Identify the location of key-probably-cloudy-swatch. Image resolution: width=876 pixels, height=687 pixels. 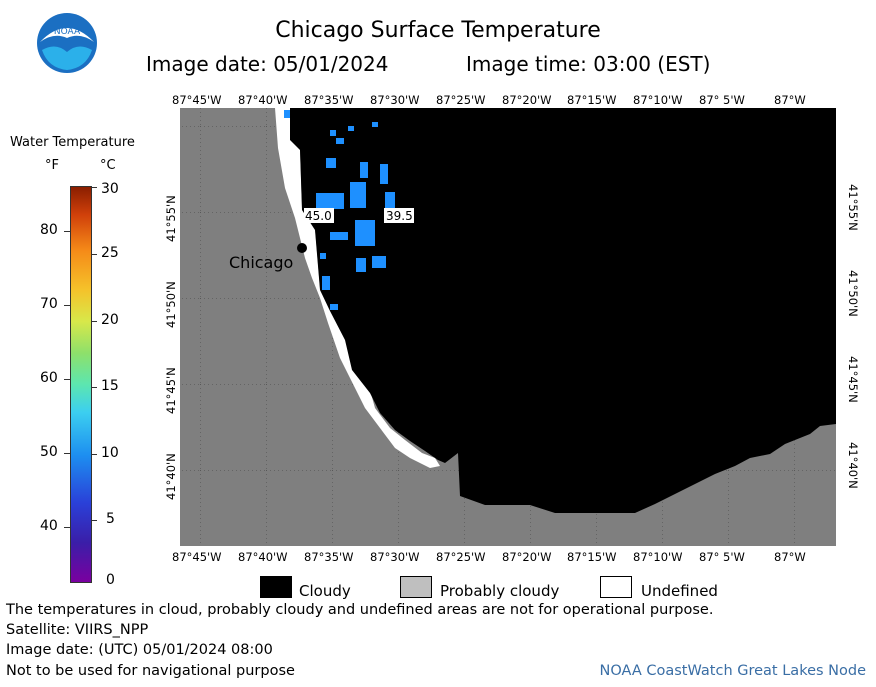
(416, 587).